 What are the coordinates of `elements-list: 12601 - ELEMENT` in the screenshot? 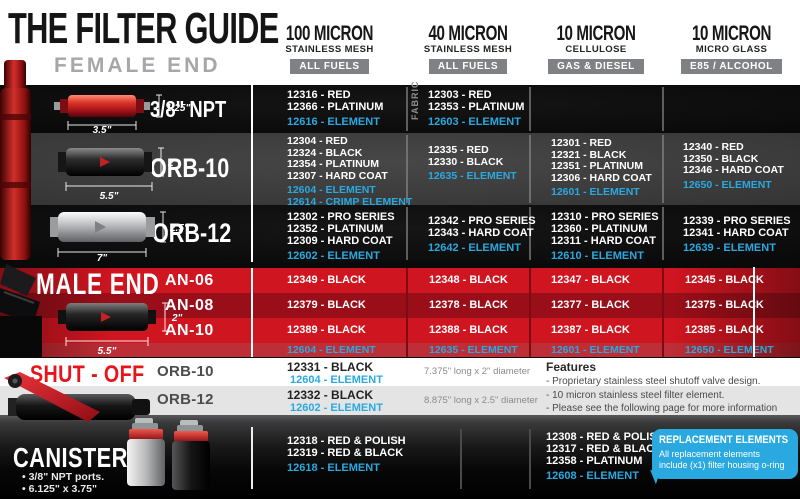 It's located at (601, 192).